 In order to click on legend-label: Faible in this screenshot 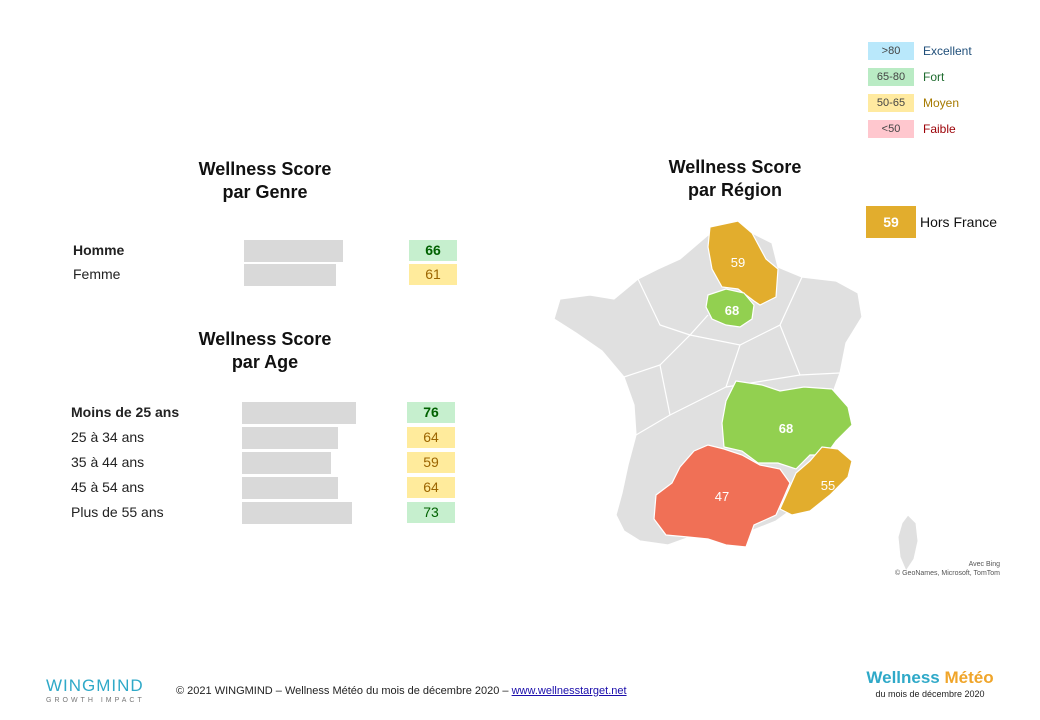, I will do `click(939, 129)`.